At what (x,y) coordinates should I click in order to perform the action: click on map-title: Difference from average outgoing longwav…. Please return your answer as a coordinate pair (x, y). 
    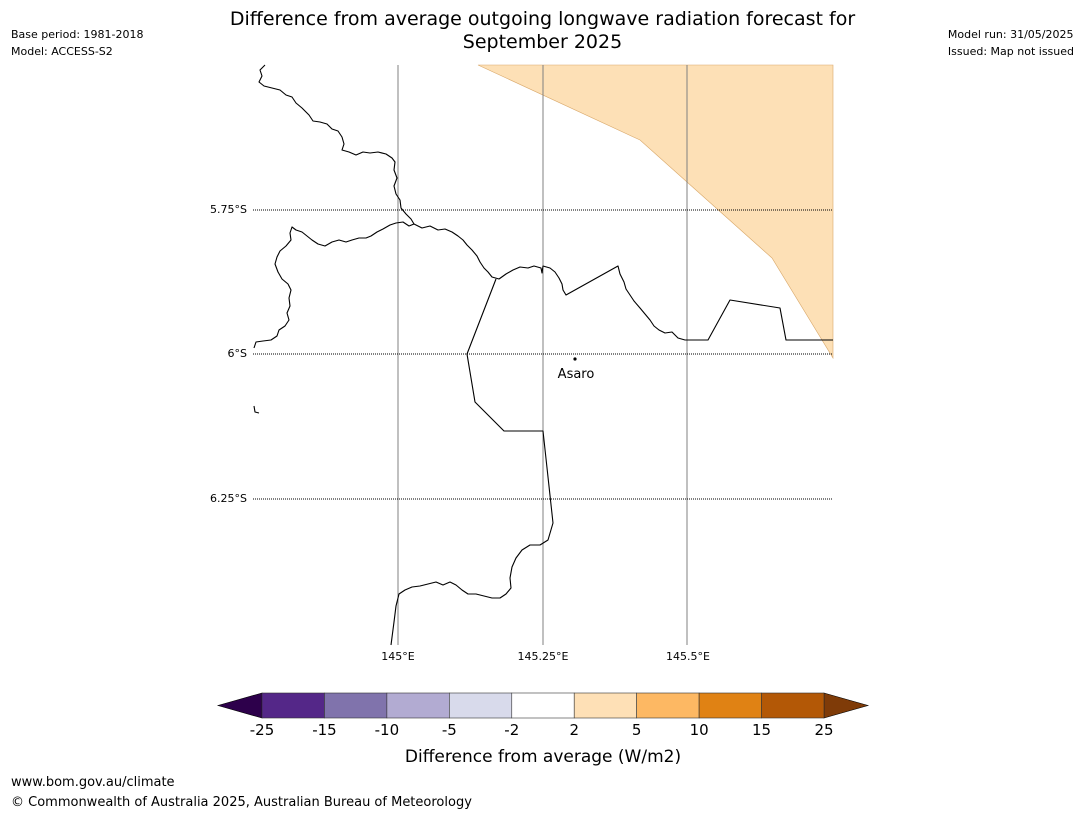
    Looking at the image, I should click on (542, 31).